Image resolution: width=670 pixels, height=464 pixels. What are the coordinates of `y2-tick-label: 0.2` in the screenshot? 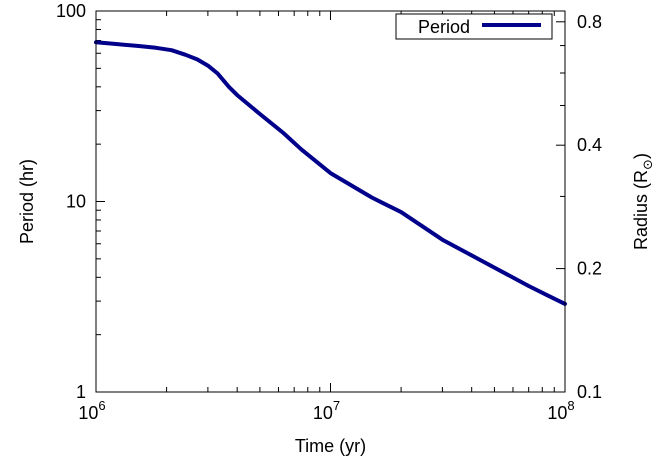 It's located at (589, 269).